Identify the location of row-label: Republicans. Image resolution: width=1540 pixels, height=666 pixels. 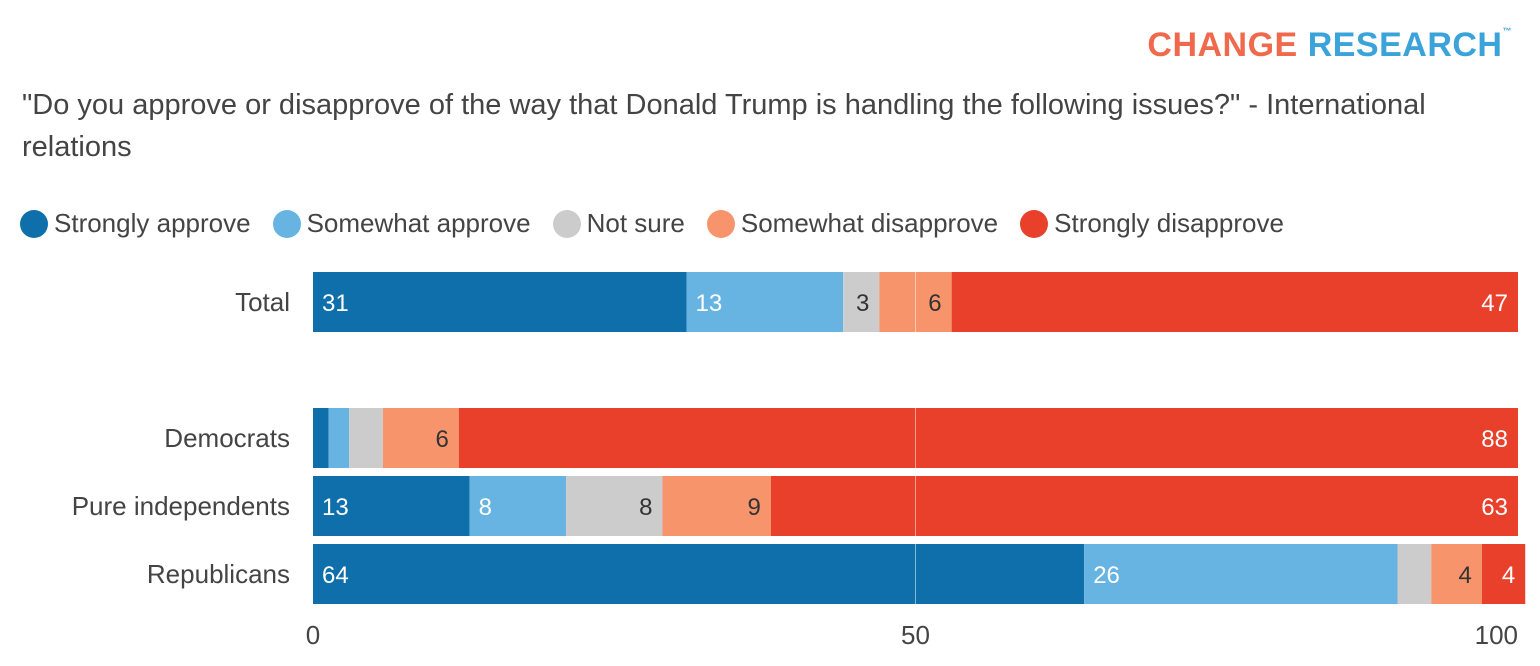
(218, 574).